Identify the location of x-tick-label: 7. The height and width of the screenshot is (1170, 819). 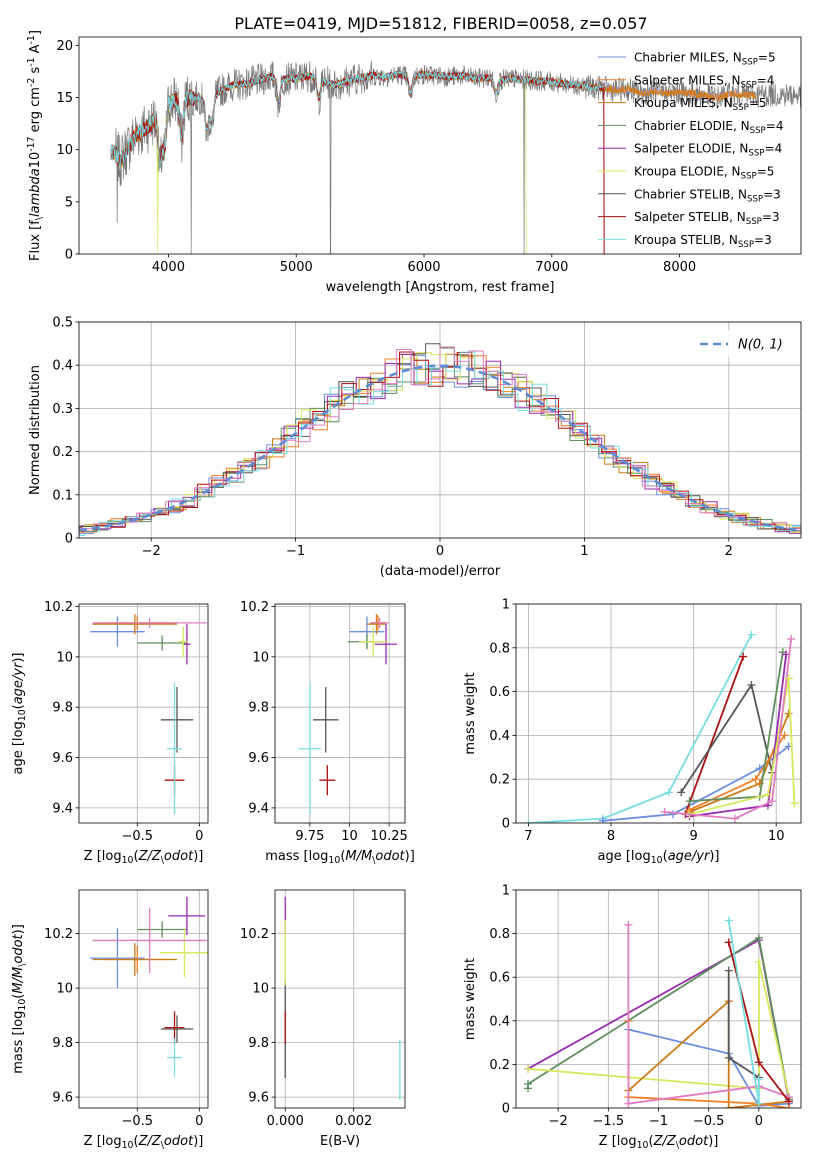
(528, 836).